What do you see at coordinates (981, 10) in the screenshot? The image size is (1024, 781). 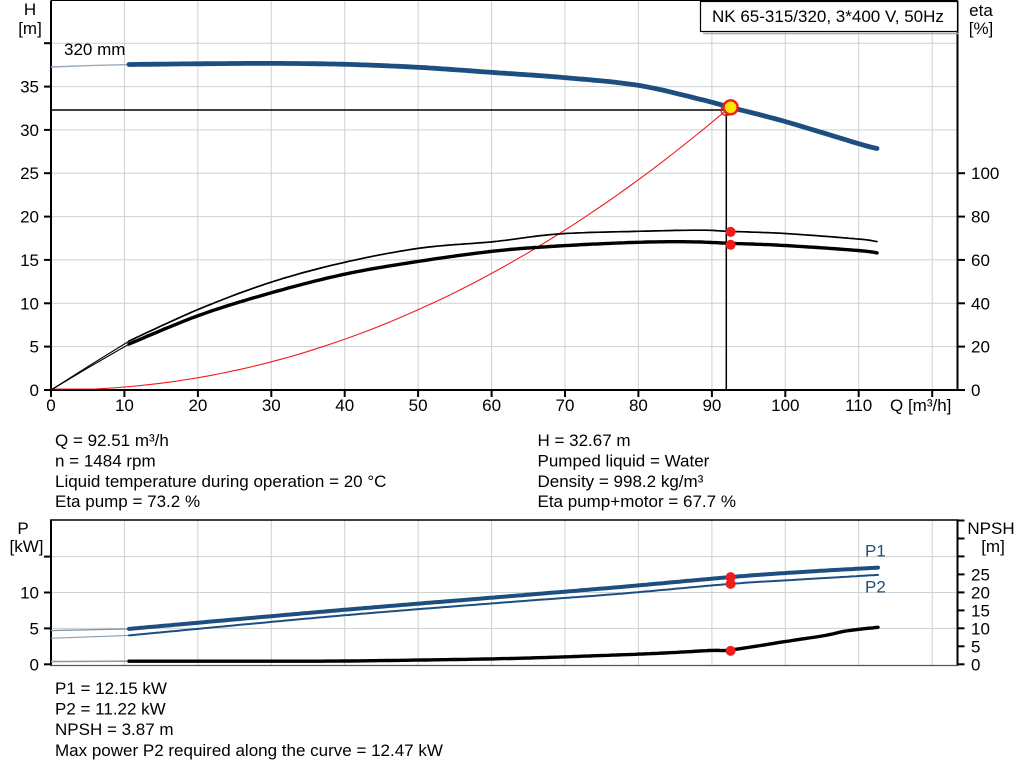 I see `svg-text: eta` at bounding box center [981, 10].